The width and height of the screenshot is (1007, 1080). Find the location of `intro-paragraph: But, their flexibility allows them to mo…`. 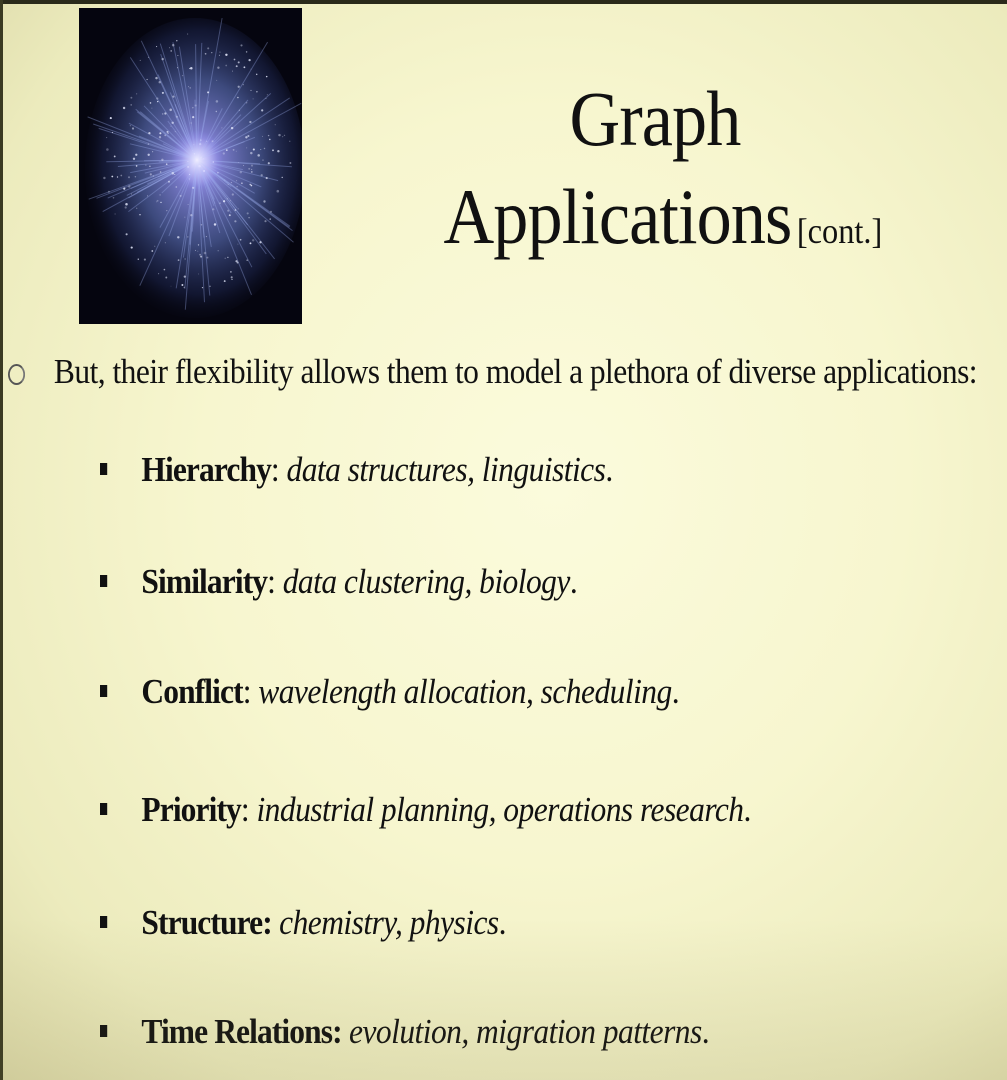

intro-paragraph: But, their flexibility allows them to mo… is located at coordinates (493, 372).